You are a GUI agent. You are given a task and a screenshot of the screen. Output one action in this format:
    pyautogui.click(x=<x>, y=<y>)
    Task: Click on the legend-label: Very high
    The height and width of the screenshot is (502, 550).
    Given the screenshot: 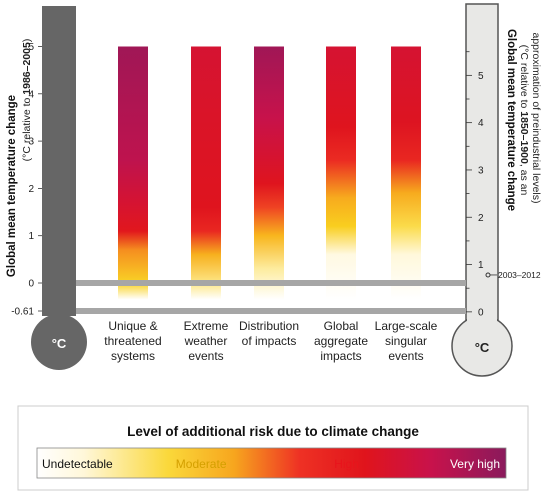 What is the action you would take?
    pyautogui.click(x=475, y=464)
    